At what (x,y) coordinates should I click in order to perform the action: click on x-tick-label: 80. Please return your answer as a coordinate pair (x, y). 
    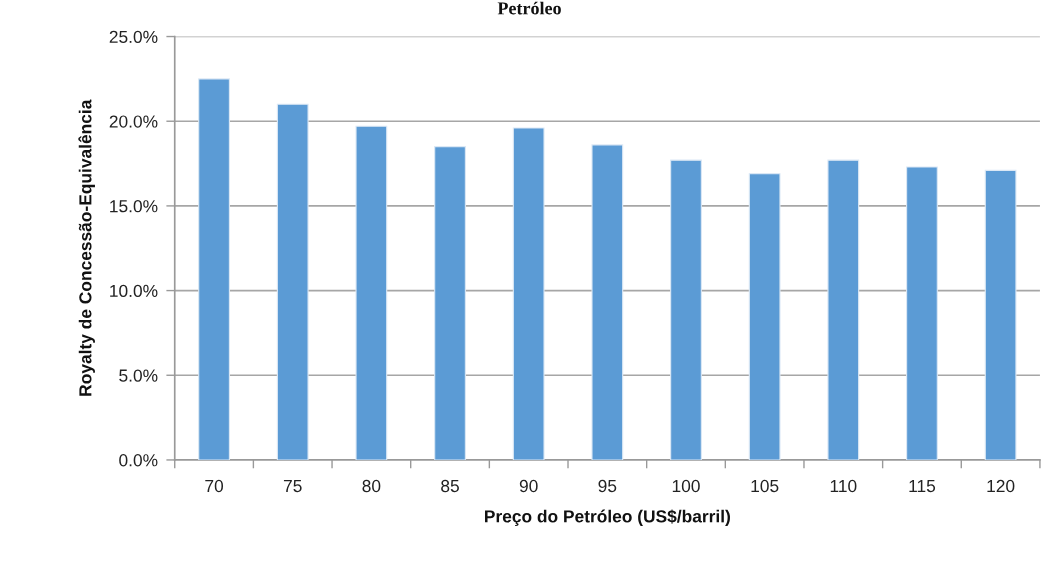
    Looking at the image, I should click on (371, 486).